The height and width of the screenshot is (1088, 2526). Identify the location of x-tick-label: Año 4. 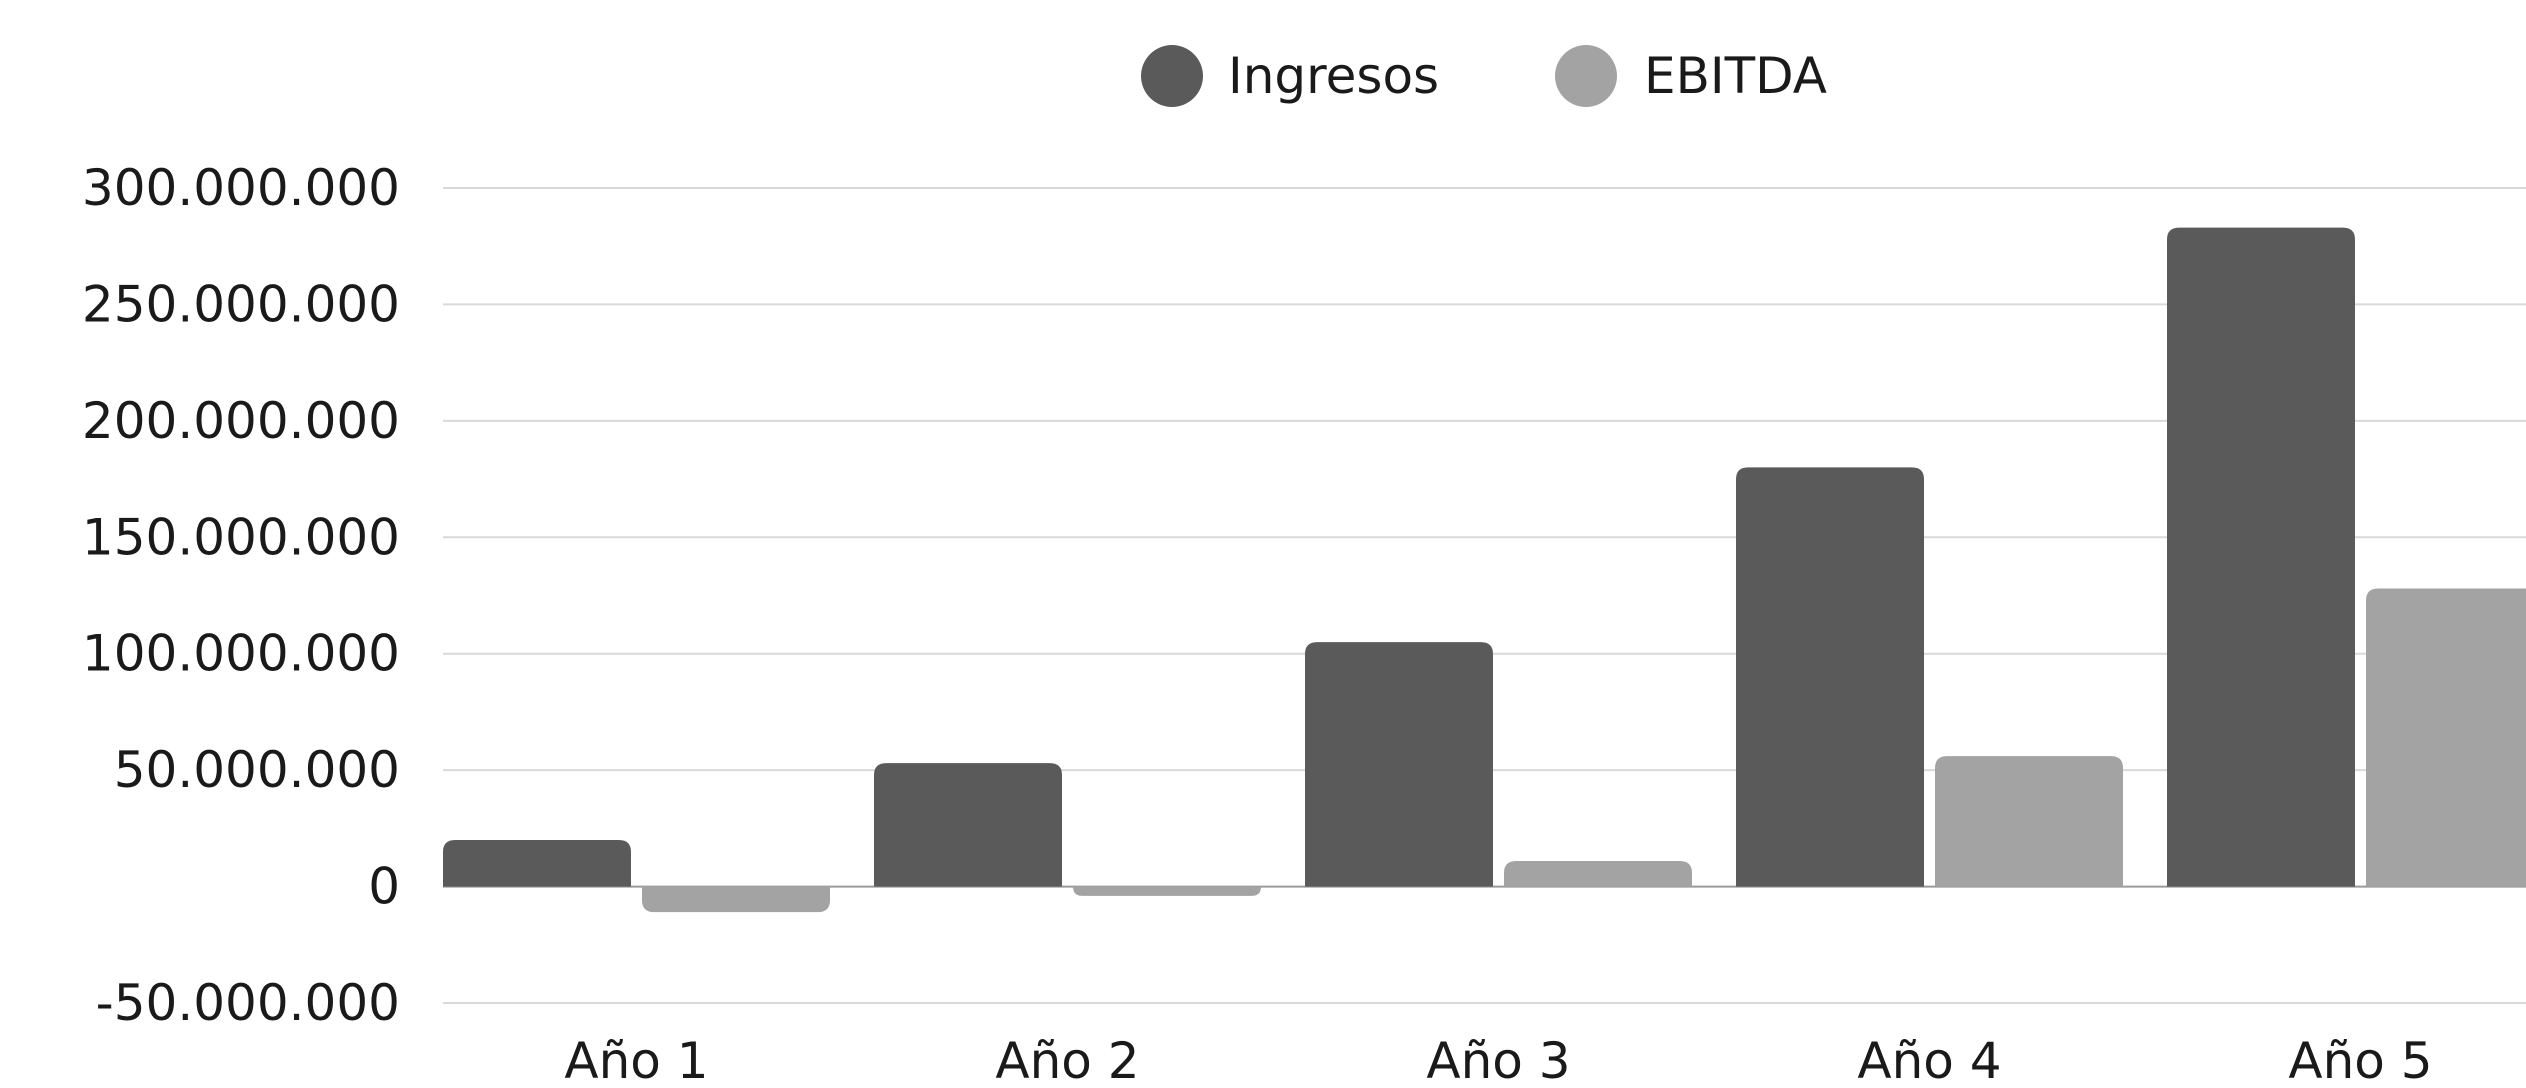
(1929, 1060).